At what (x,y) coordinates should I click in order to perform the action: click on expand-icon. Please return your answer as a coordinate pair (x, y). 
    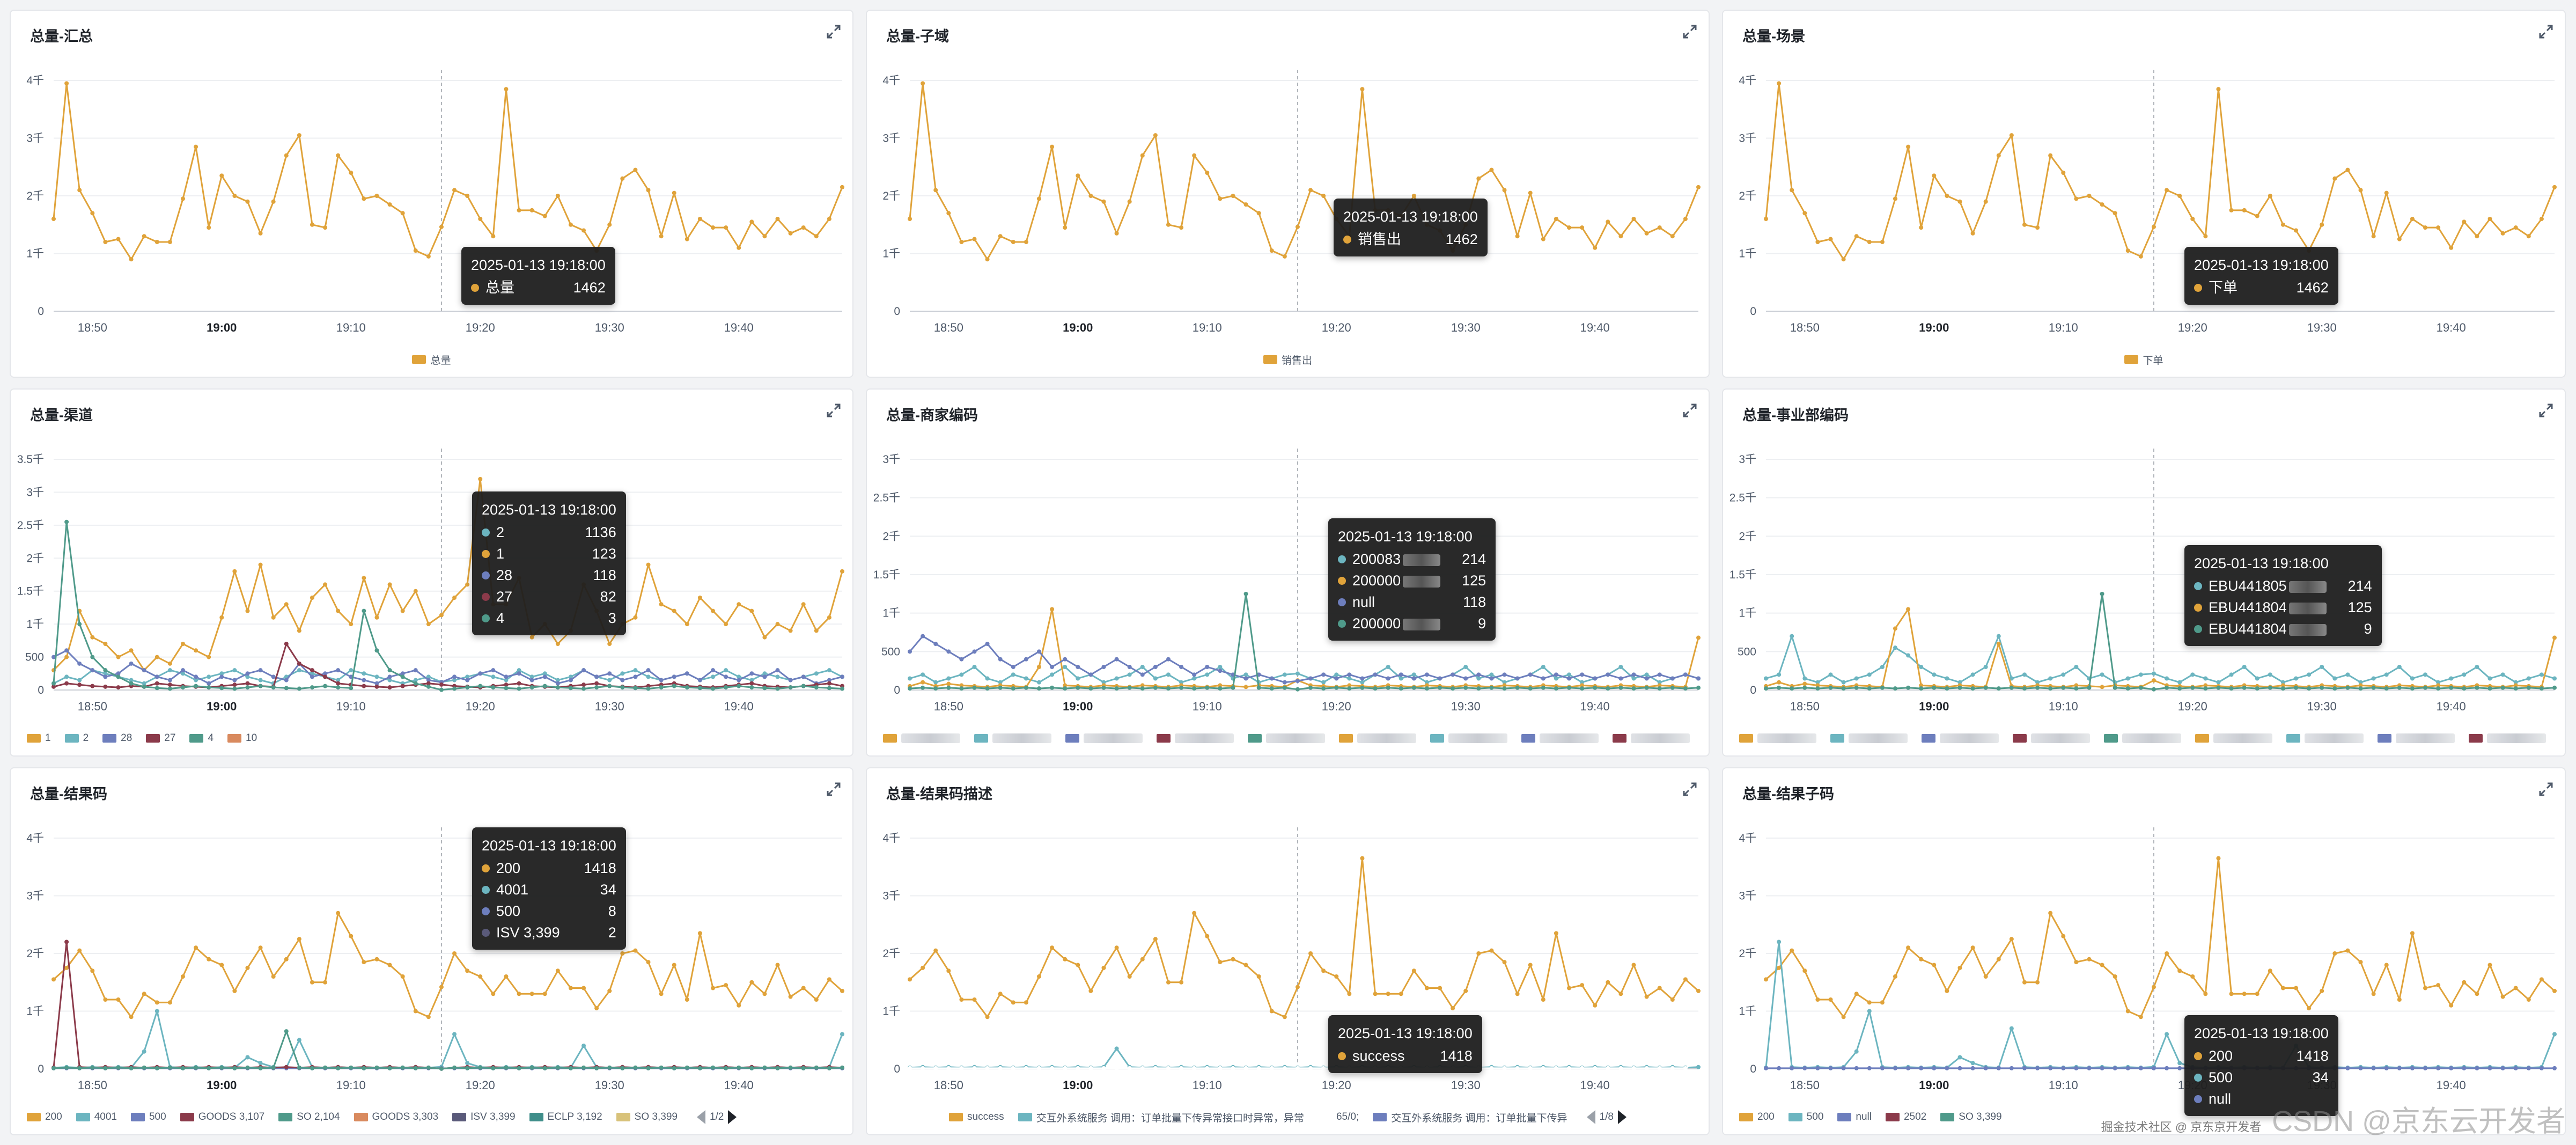
    Looking at the image, I should click on (834, 411).